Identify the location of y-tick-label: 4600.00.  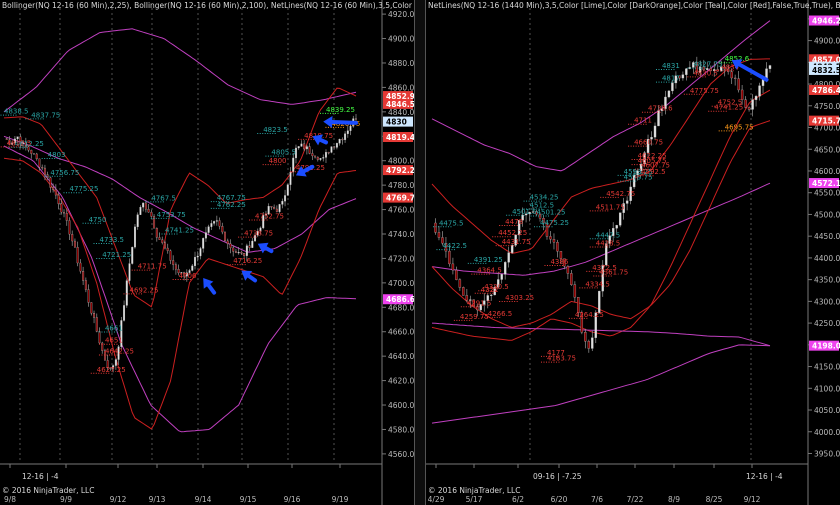
(401, 405).